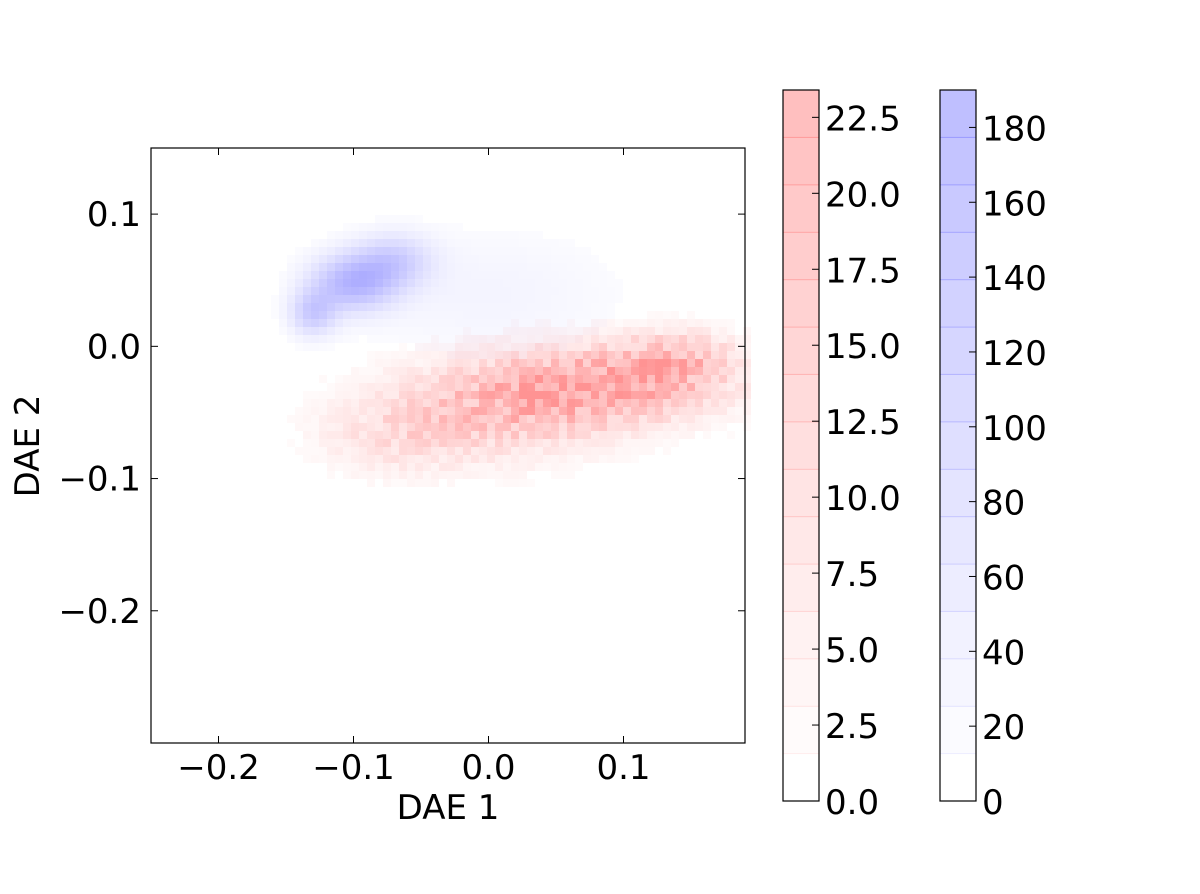 Image resolution: width=1200 pixels, height=894 pixels. What do you see at coordinates (801, 635) in the screenshot?
I see `colorbar-level` at bounding box center [801, 635].